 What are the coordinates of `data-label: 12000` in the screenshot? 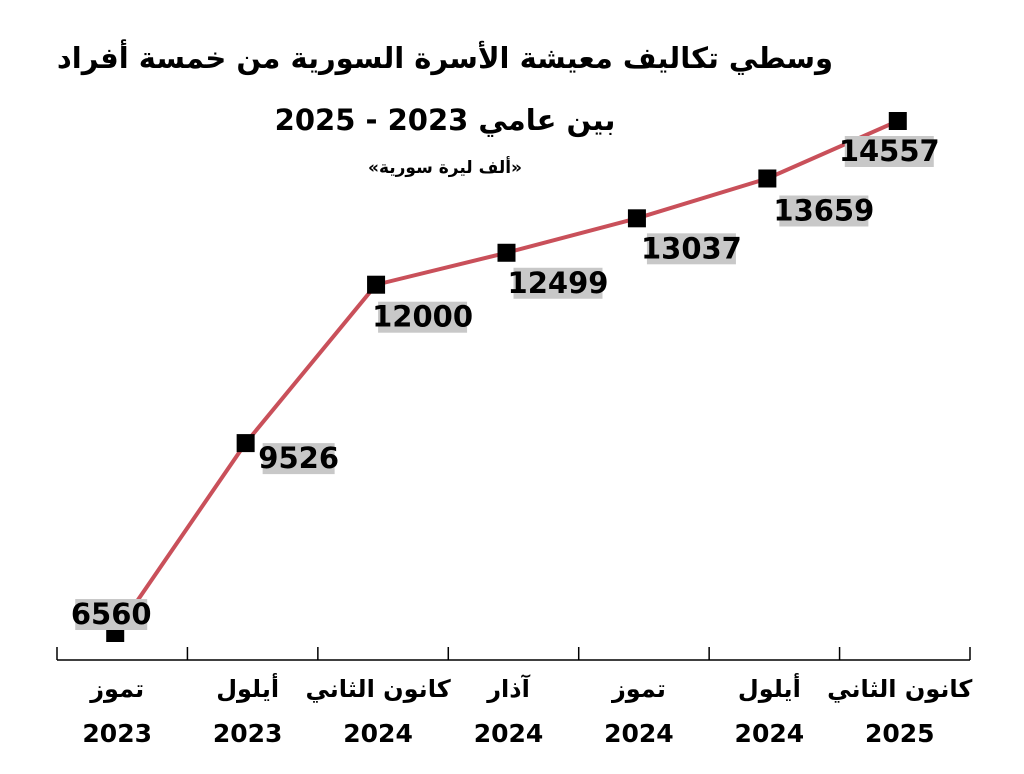 It's located at (422, 317).